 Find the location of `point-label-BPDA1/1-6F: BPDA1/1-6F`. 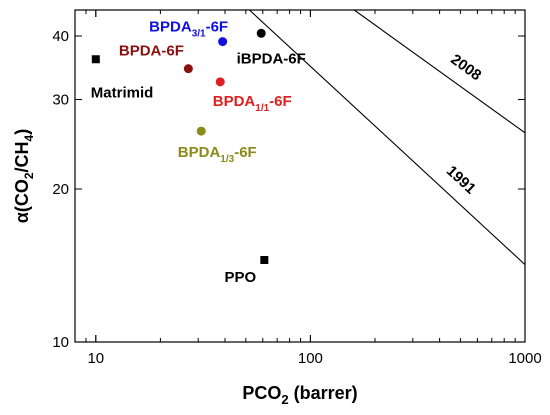

point-label-BPDA1/1-6F: BPDA1/1-6F is located at coordinates (252, 103).